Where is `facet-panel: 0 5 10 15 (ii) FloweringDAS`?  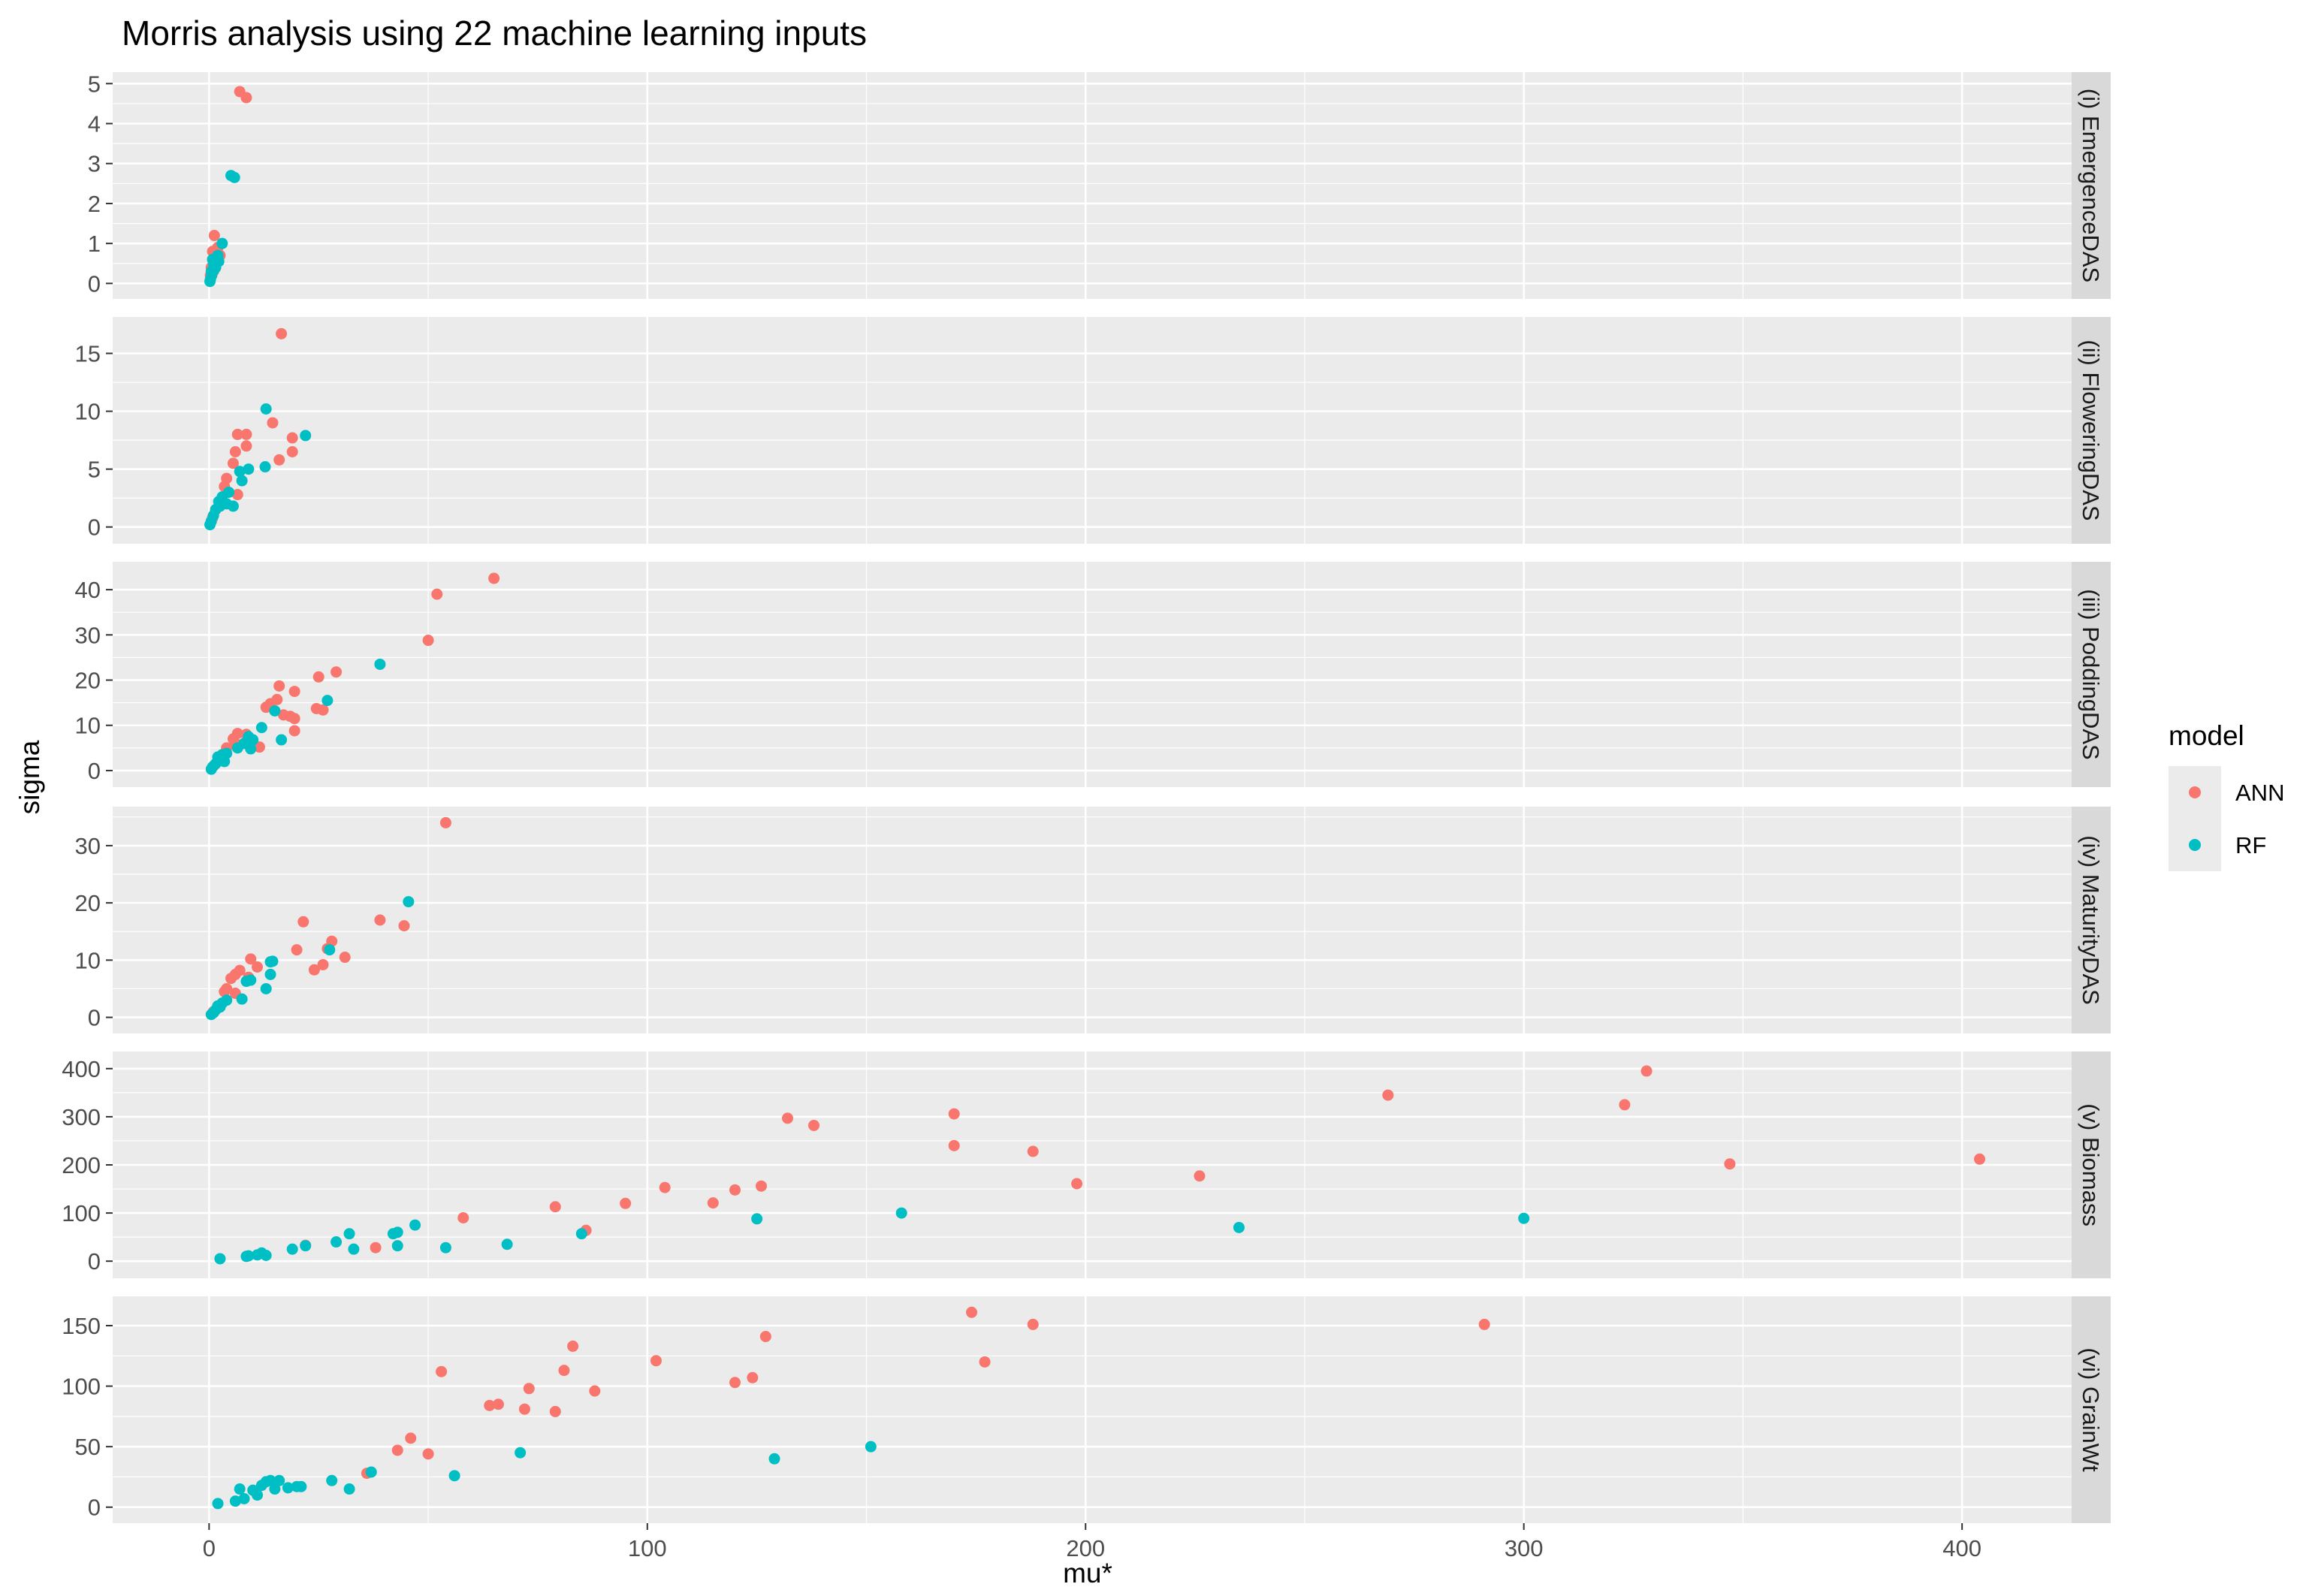 facet-panel: 0 5 10 15 (ii) FloweringDAS is located at coordinates (1093, 430).